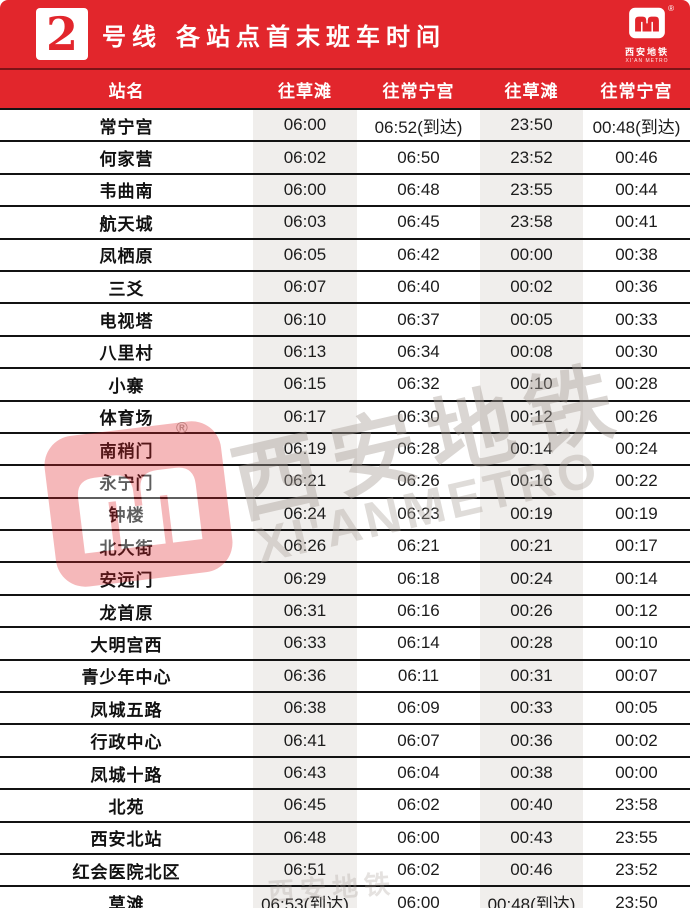  Describe the element at coordinates (126, 806) in the screenshot. I see `station-name-cell: 北苑` at that location.